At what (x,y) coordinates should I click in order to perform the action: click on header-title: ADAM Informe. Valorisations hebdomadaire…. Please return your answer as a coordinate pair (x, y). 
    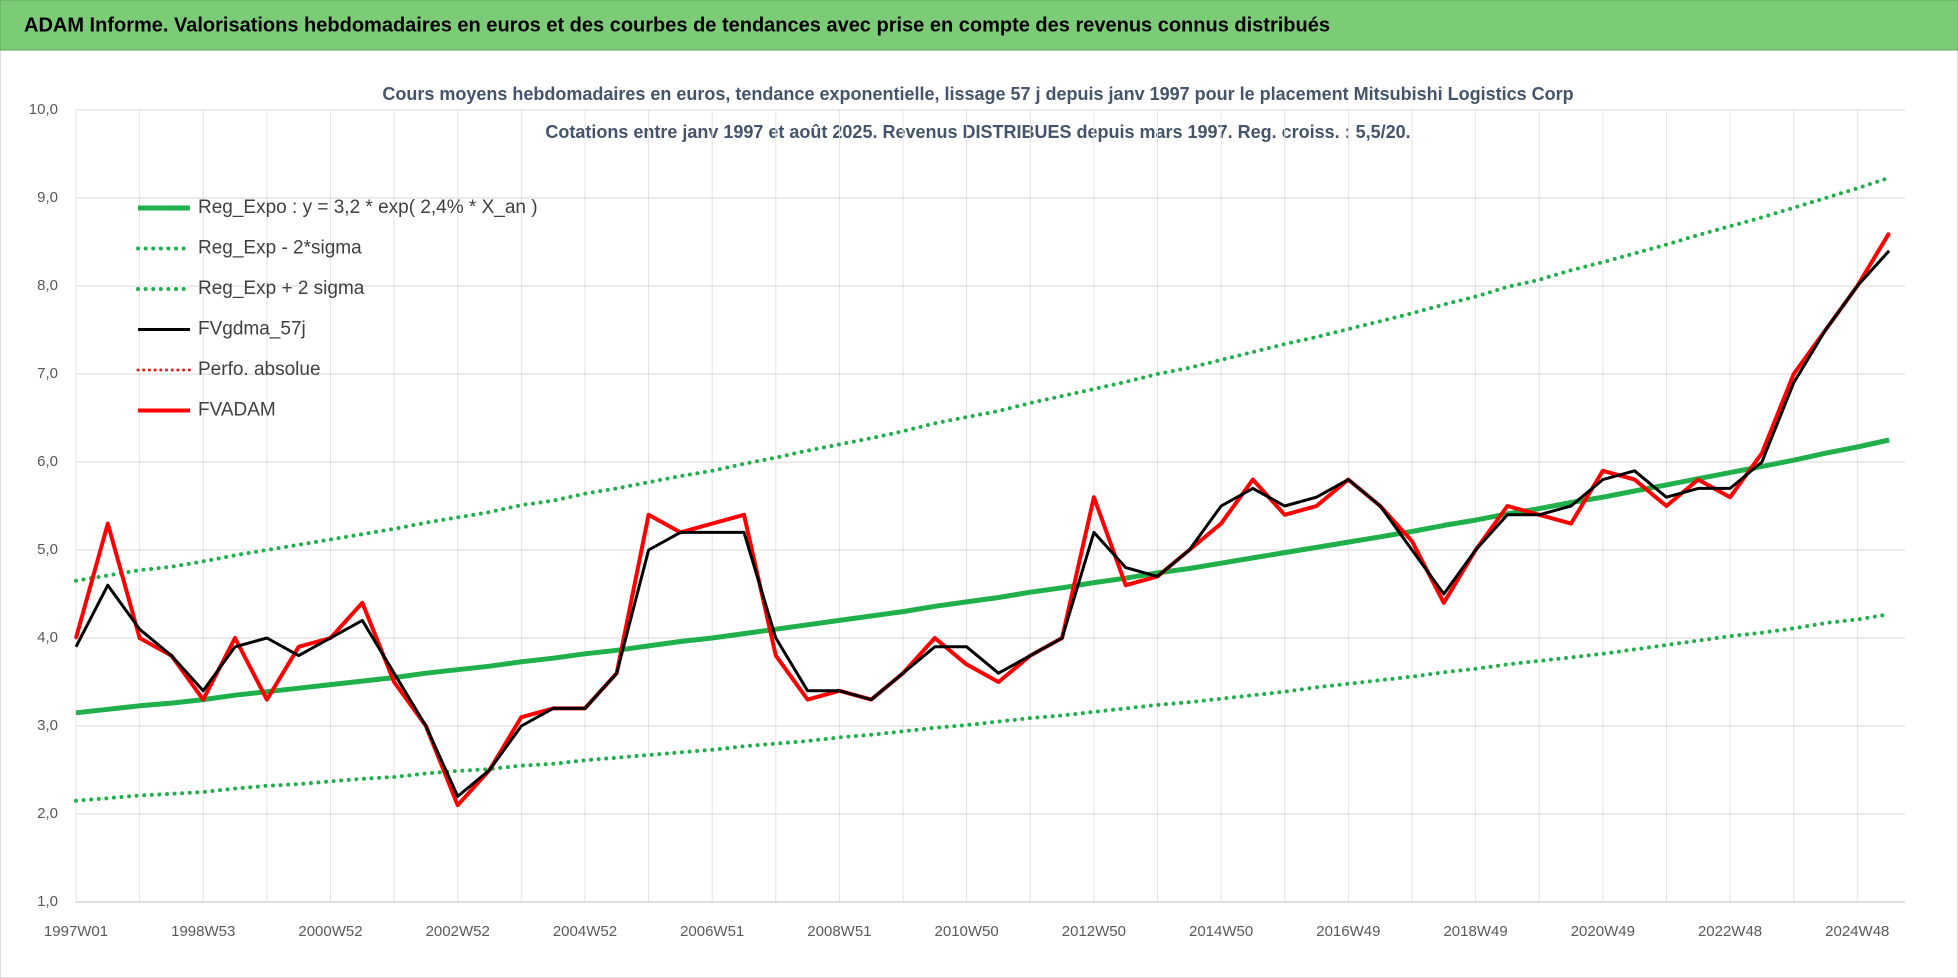
    Looking at the image, I should click on (677, 25).